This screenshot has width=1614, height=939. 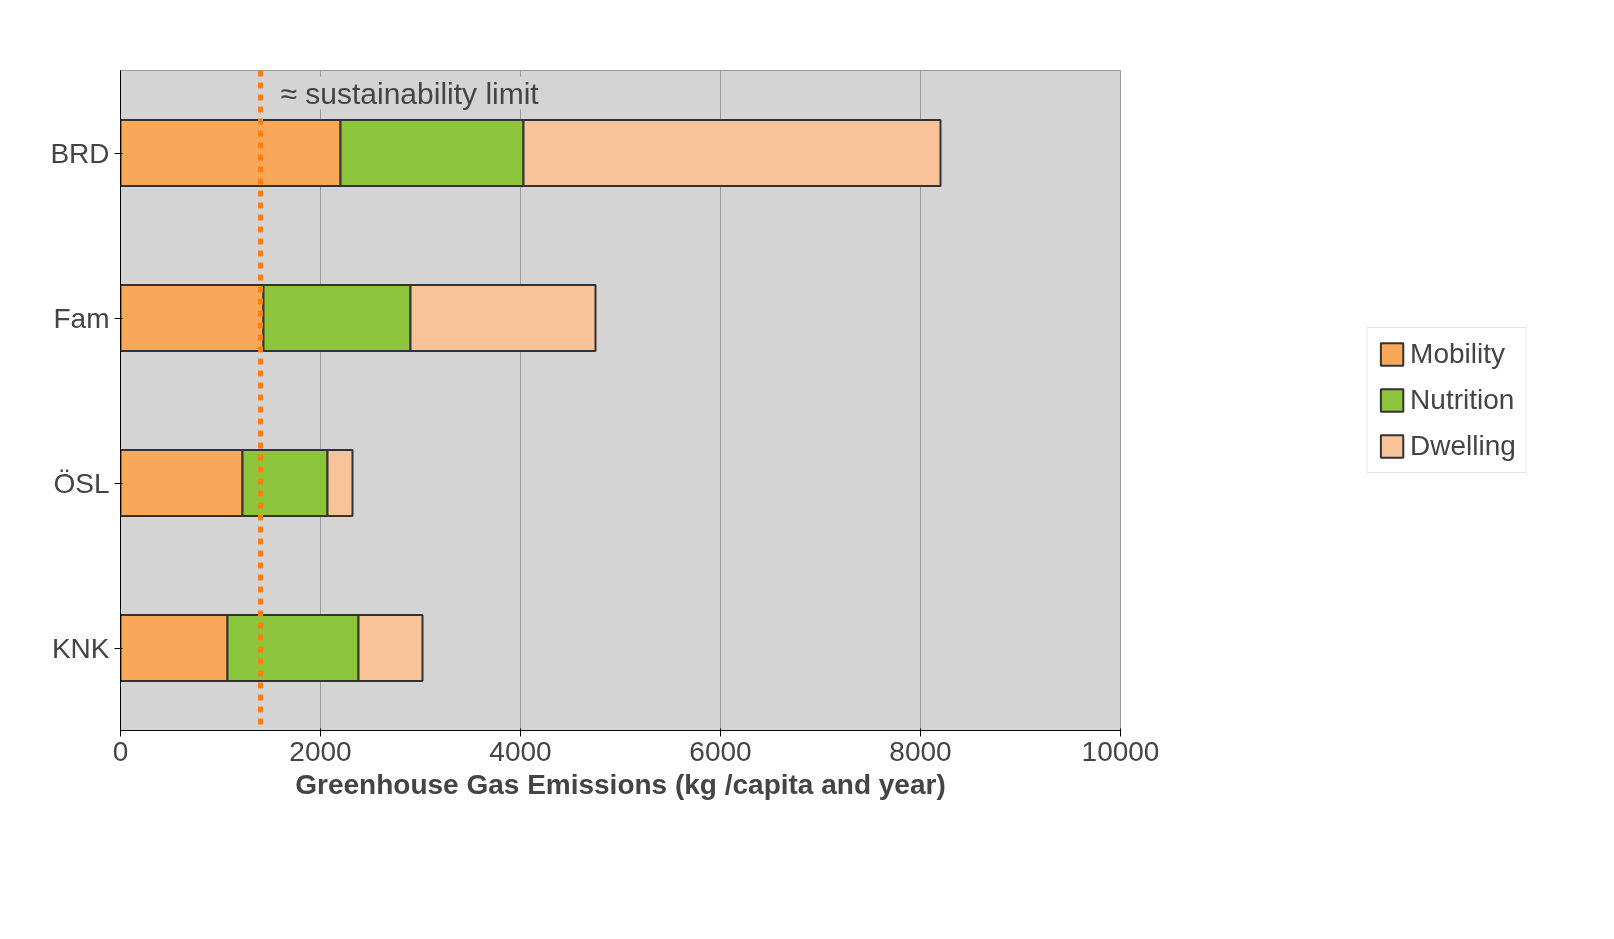 I want to click on x-tick-label: 4000, so click(x=520, y=751).